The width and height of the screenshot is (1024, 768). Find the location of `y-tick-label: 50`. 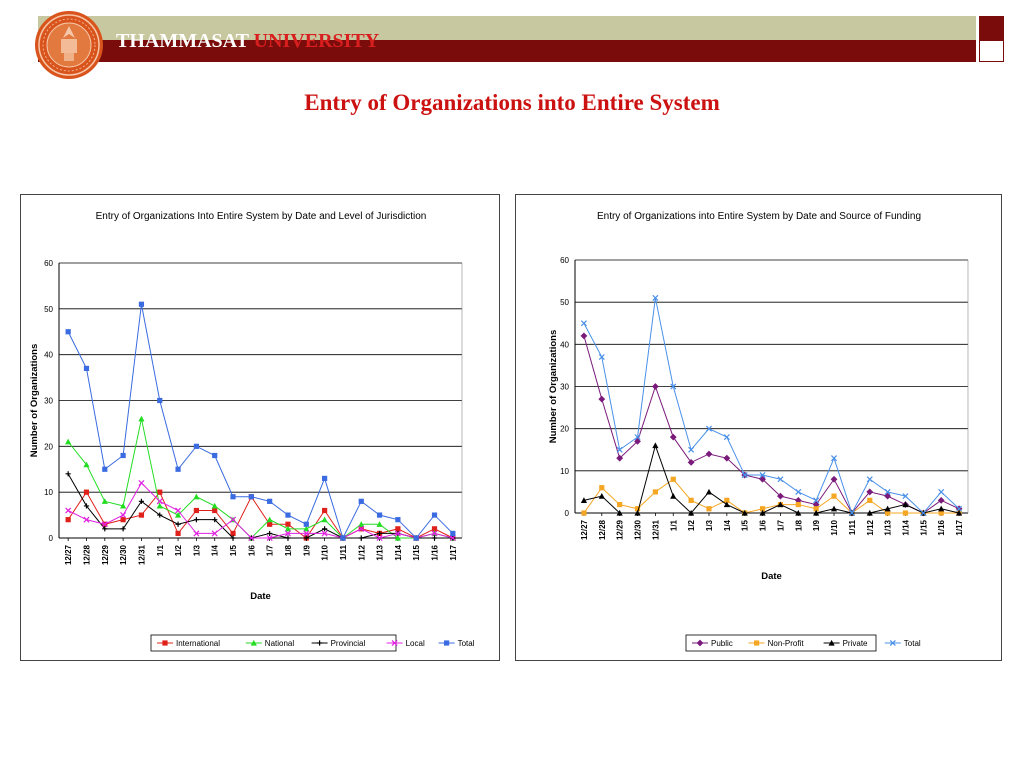

y-tick-label: 50 is located at coordinates (48, 309).